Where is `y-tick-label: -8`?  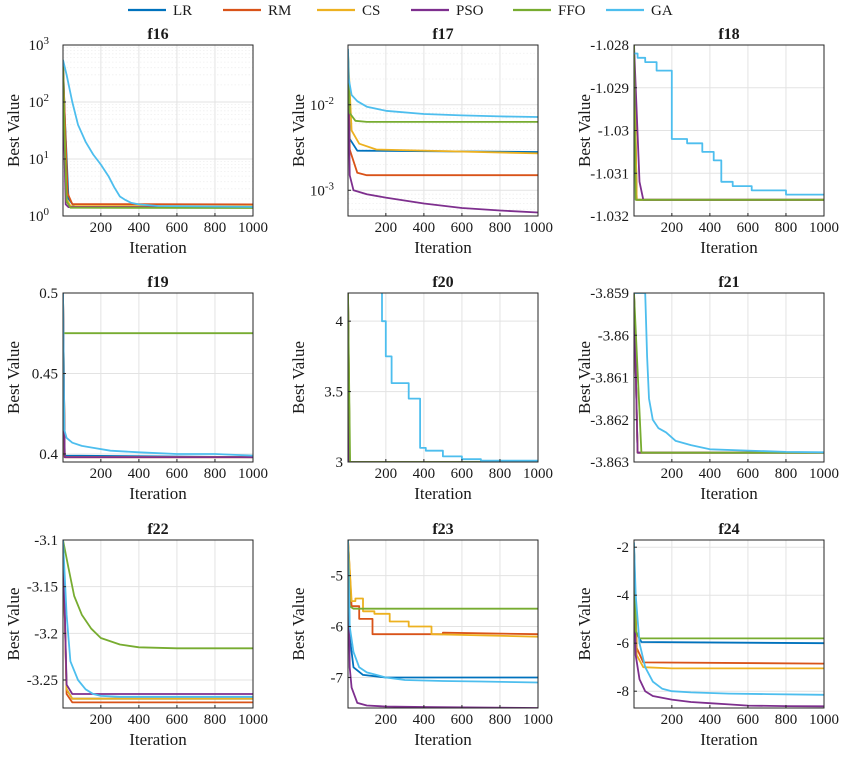 y-tick-label: -8 is located at coordinates (623, 692).